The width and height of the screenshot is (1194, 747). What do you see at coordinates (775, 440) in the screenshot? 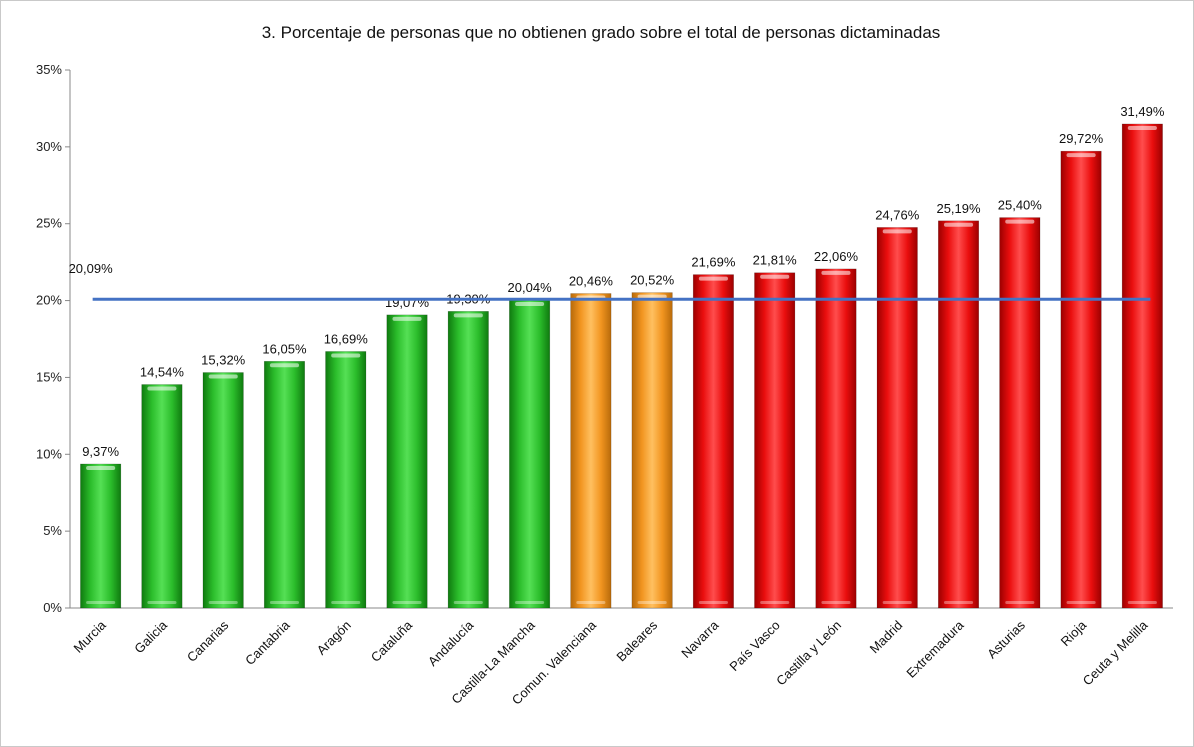
I see `bar-pa-s-vasco` at bounding box center [775, 440].